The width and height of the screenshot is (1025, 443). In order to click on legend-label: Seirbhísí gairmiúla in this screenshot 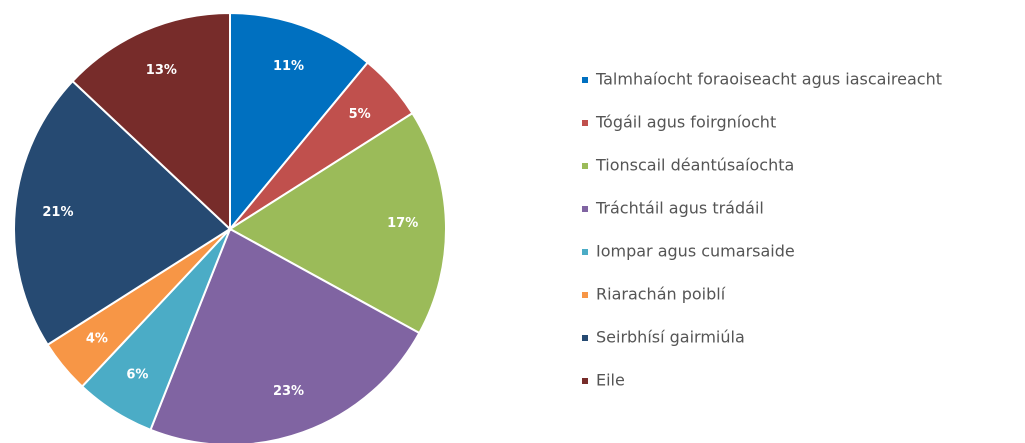, I will do `click(670, 337)`.